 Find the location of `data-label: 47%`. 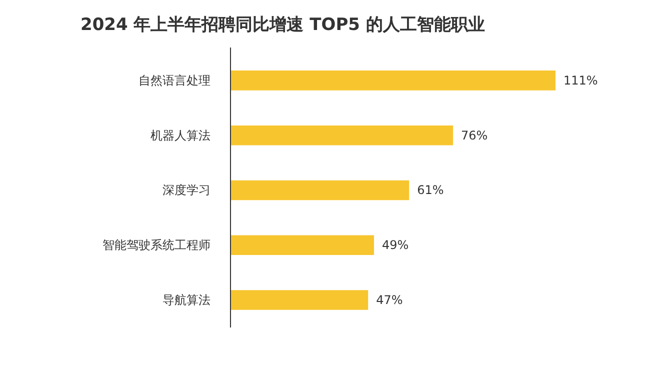

data-label: 47% is located at coordinates (389, 300).